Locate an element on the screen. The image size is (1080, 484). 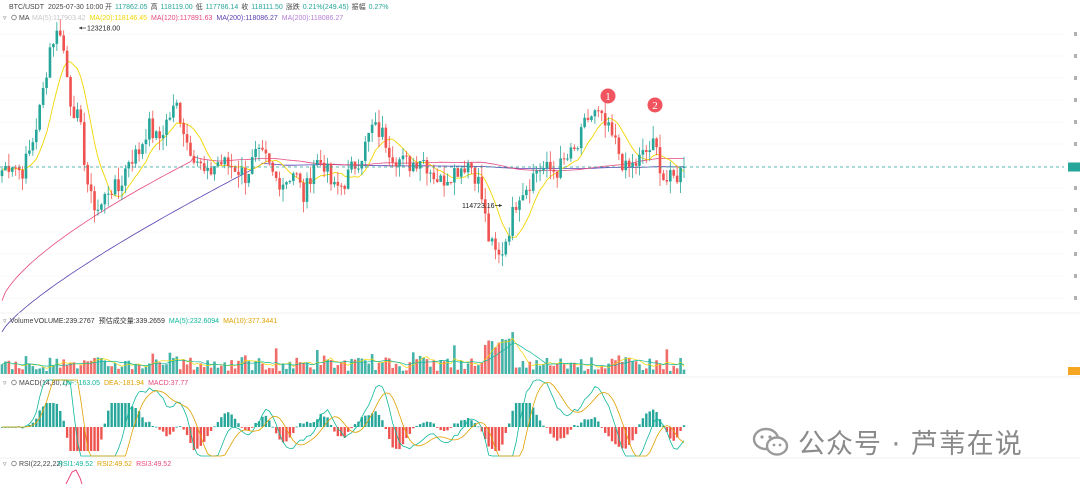
macd-legend-item-0: DIF:-163.05 is located at coordinates (81, 383).